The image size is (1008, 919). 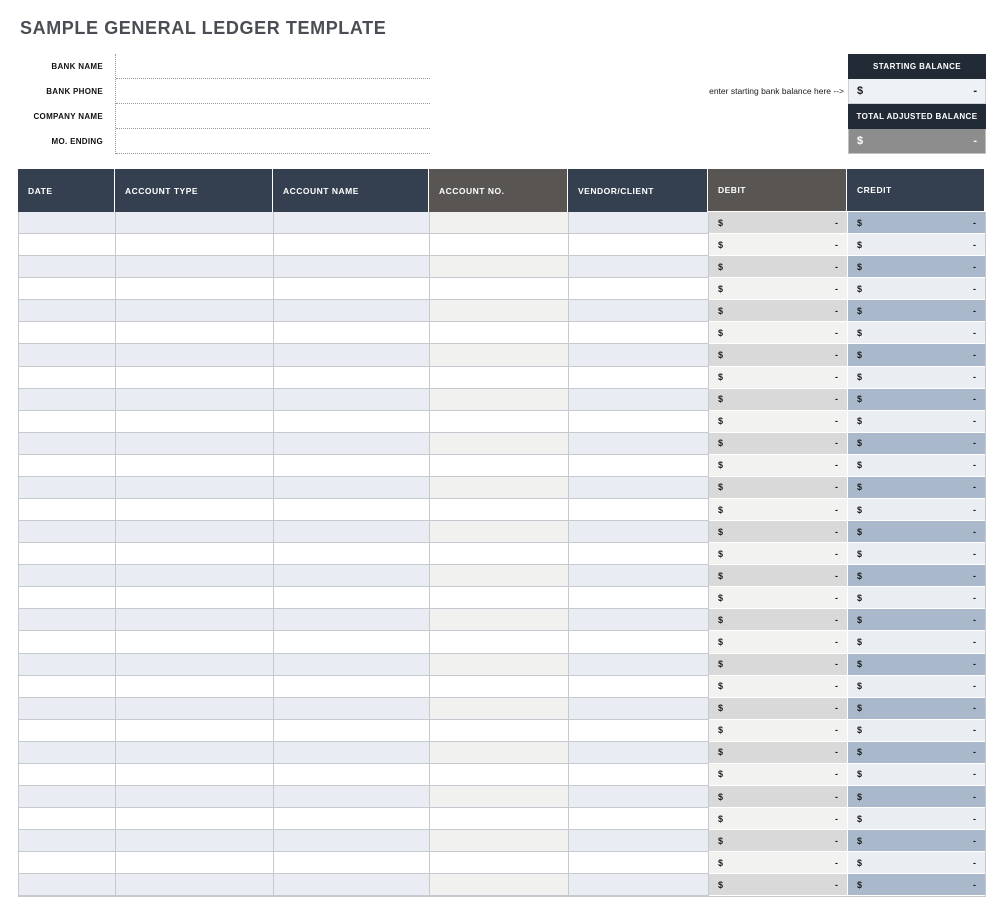 What do you see at coordinates (273, 91) in the screenshot?
I see `bank-phone-field` at bounding box center [273, 91].